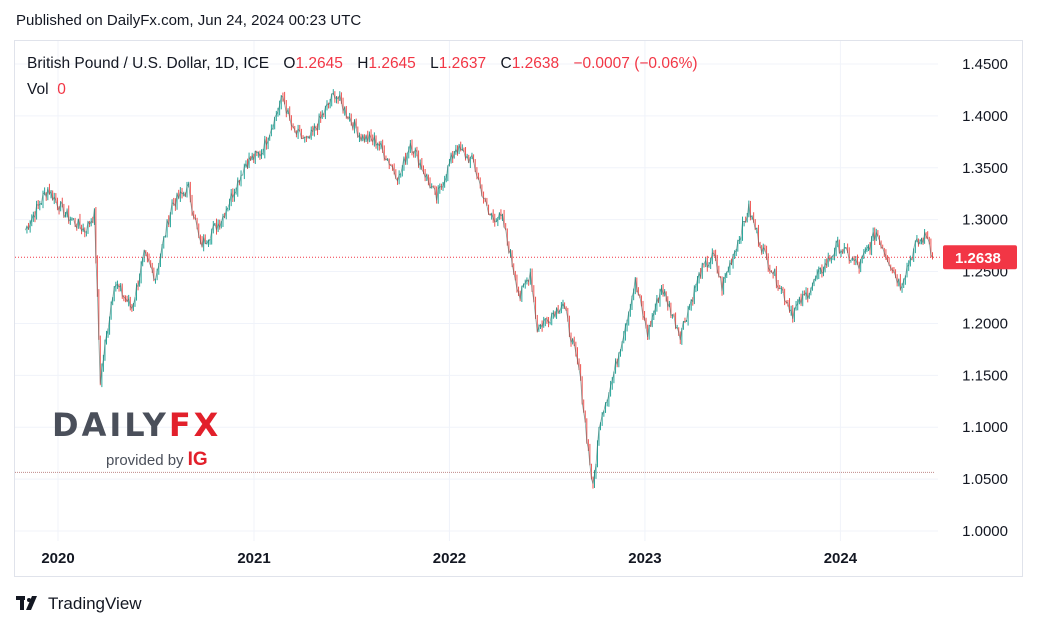 Image resolution: width=1038 pixels, height=630 pixels. I want to click on y-tick-label: 1.0000, so click(985, 531).